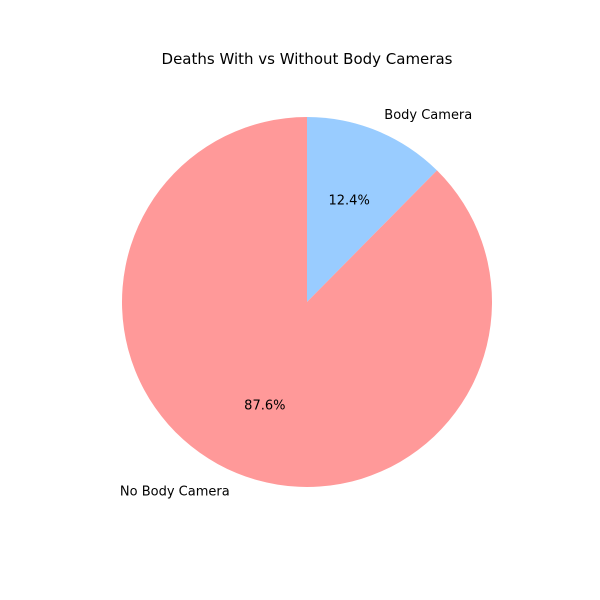 The width and height of the screenshot is (600, 600). What do you see at coordinates (428, 115) in the screenshot?
I see `pie-category-label: Body Camera` at bounding box center [428, 115].